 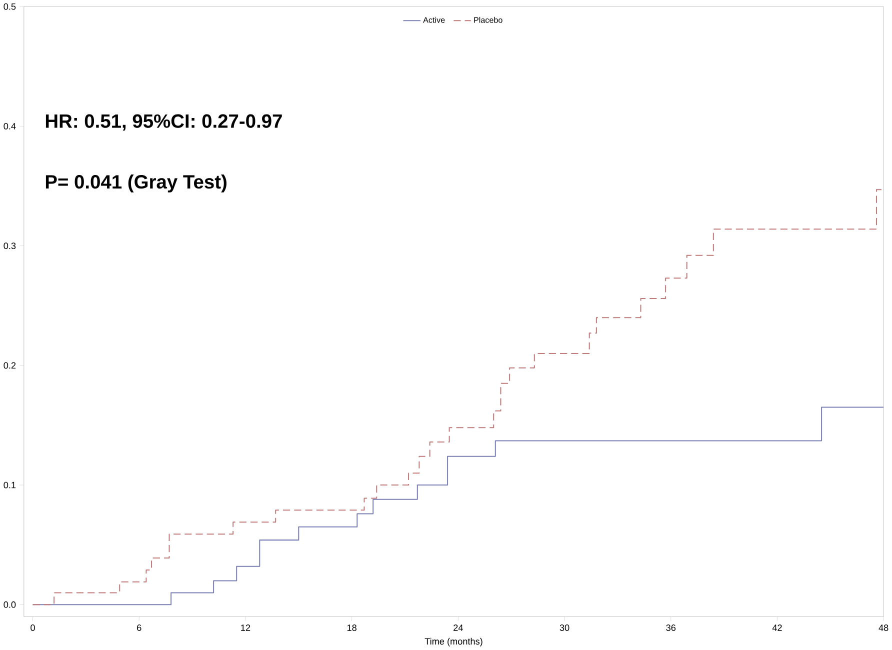 I want to click on y-tick-label: 0.5, so click(x=10, y=6).